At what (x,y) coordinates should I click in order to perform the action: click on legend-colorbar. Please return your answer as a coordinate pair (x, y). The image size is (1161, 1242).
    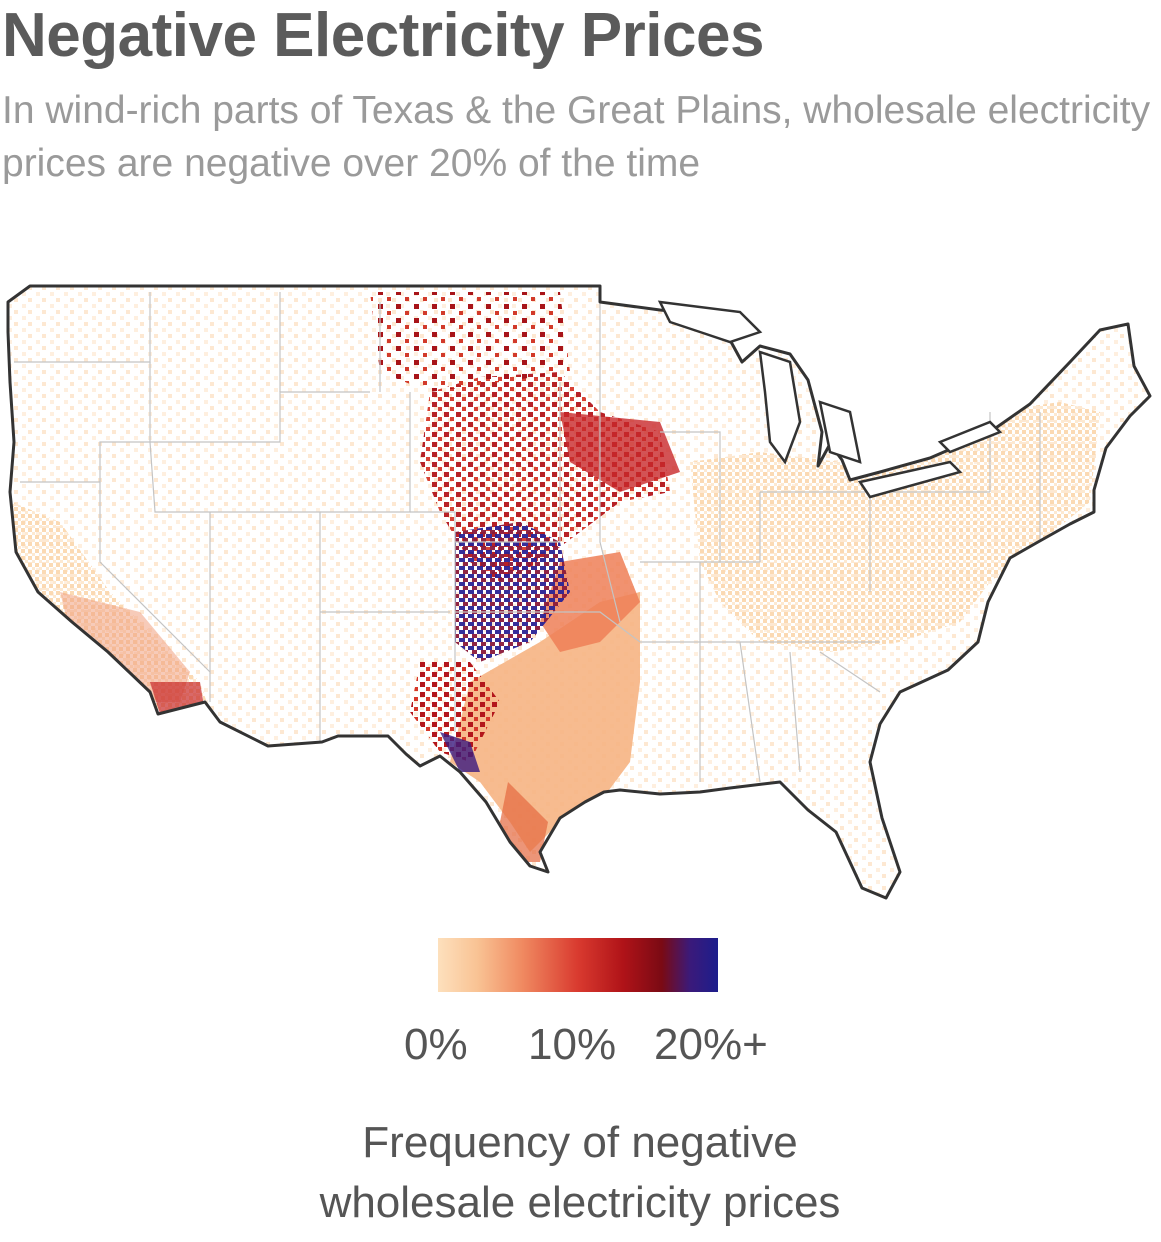
    Looking at the image, I should click on (578, 965).